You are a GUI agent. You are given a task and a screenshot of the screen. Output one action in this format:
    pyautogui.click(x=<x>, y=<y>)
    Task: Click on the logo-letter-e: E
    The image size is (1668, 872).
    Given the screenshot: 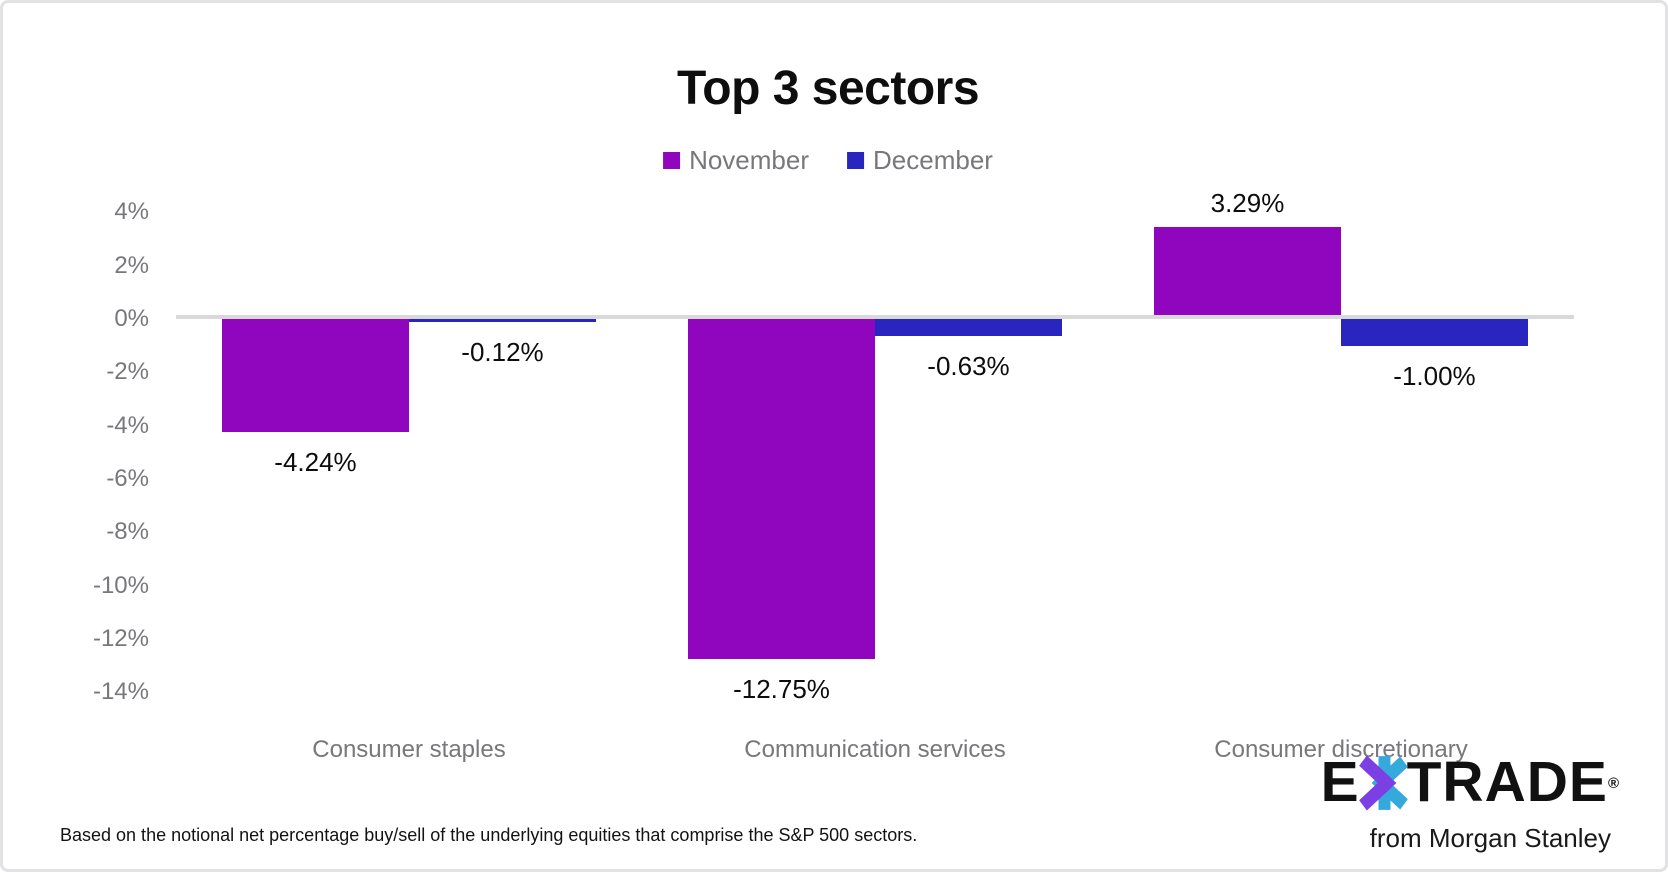 What is the action you would take?
    pyautogui.click(x=1340, y=782)
    